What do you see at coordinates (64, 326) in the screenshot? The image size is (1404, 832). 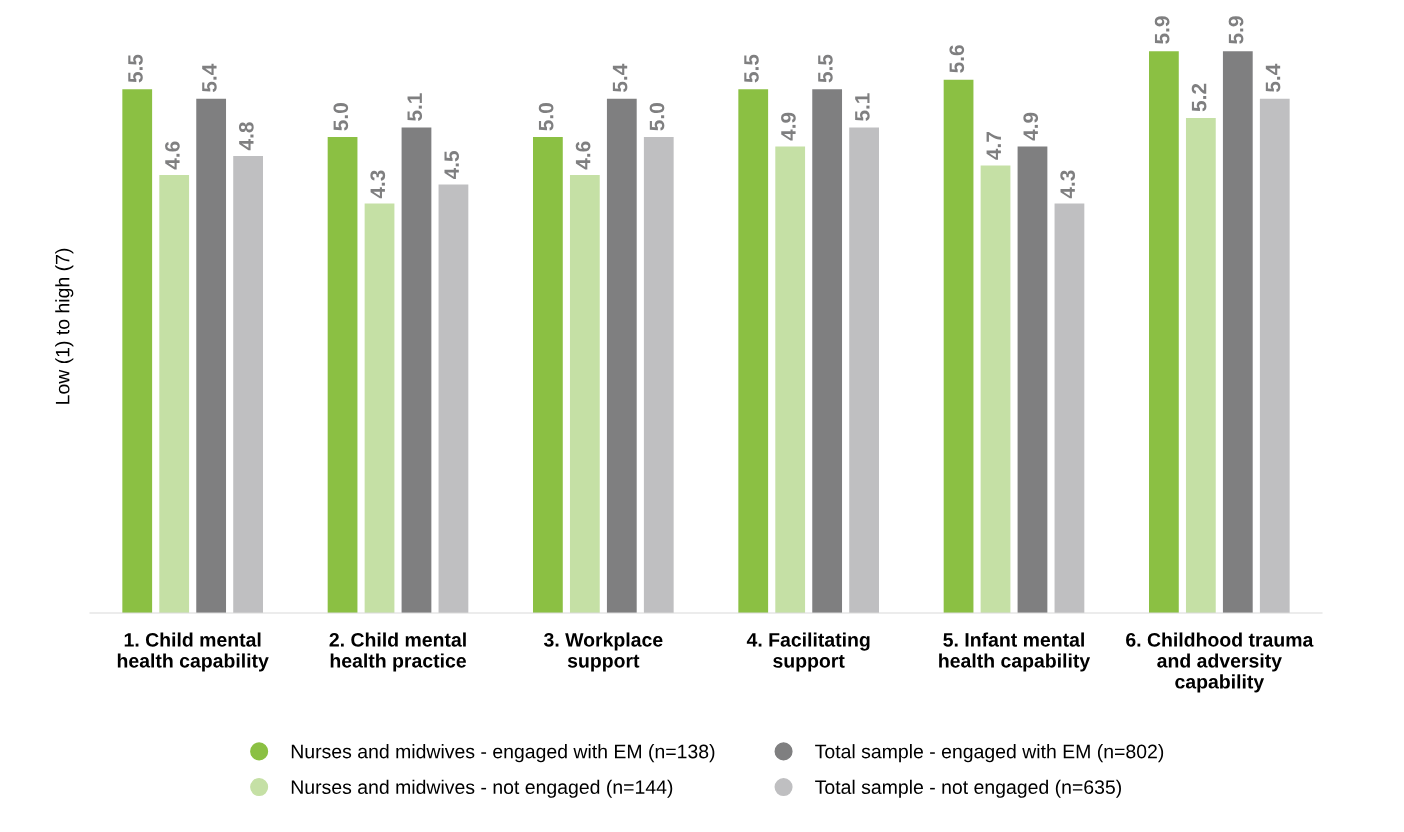 I see `y-axis-title: Low (1) to high (7)` at bounding box center [64, 326].